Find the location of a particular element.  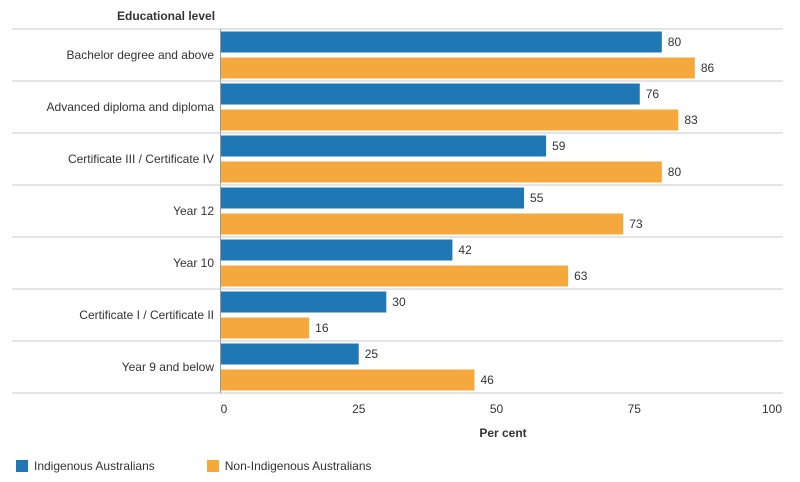

category-label-bachelor-degree-and-above: Bachelor degree and above is located at coordinates (141, 55).